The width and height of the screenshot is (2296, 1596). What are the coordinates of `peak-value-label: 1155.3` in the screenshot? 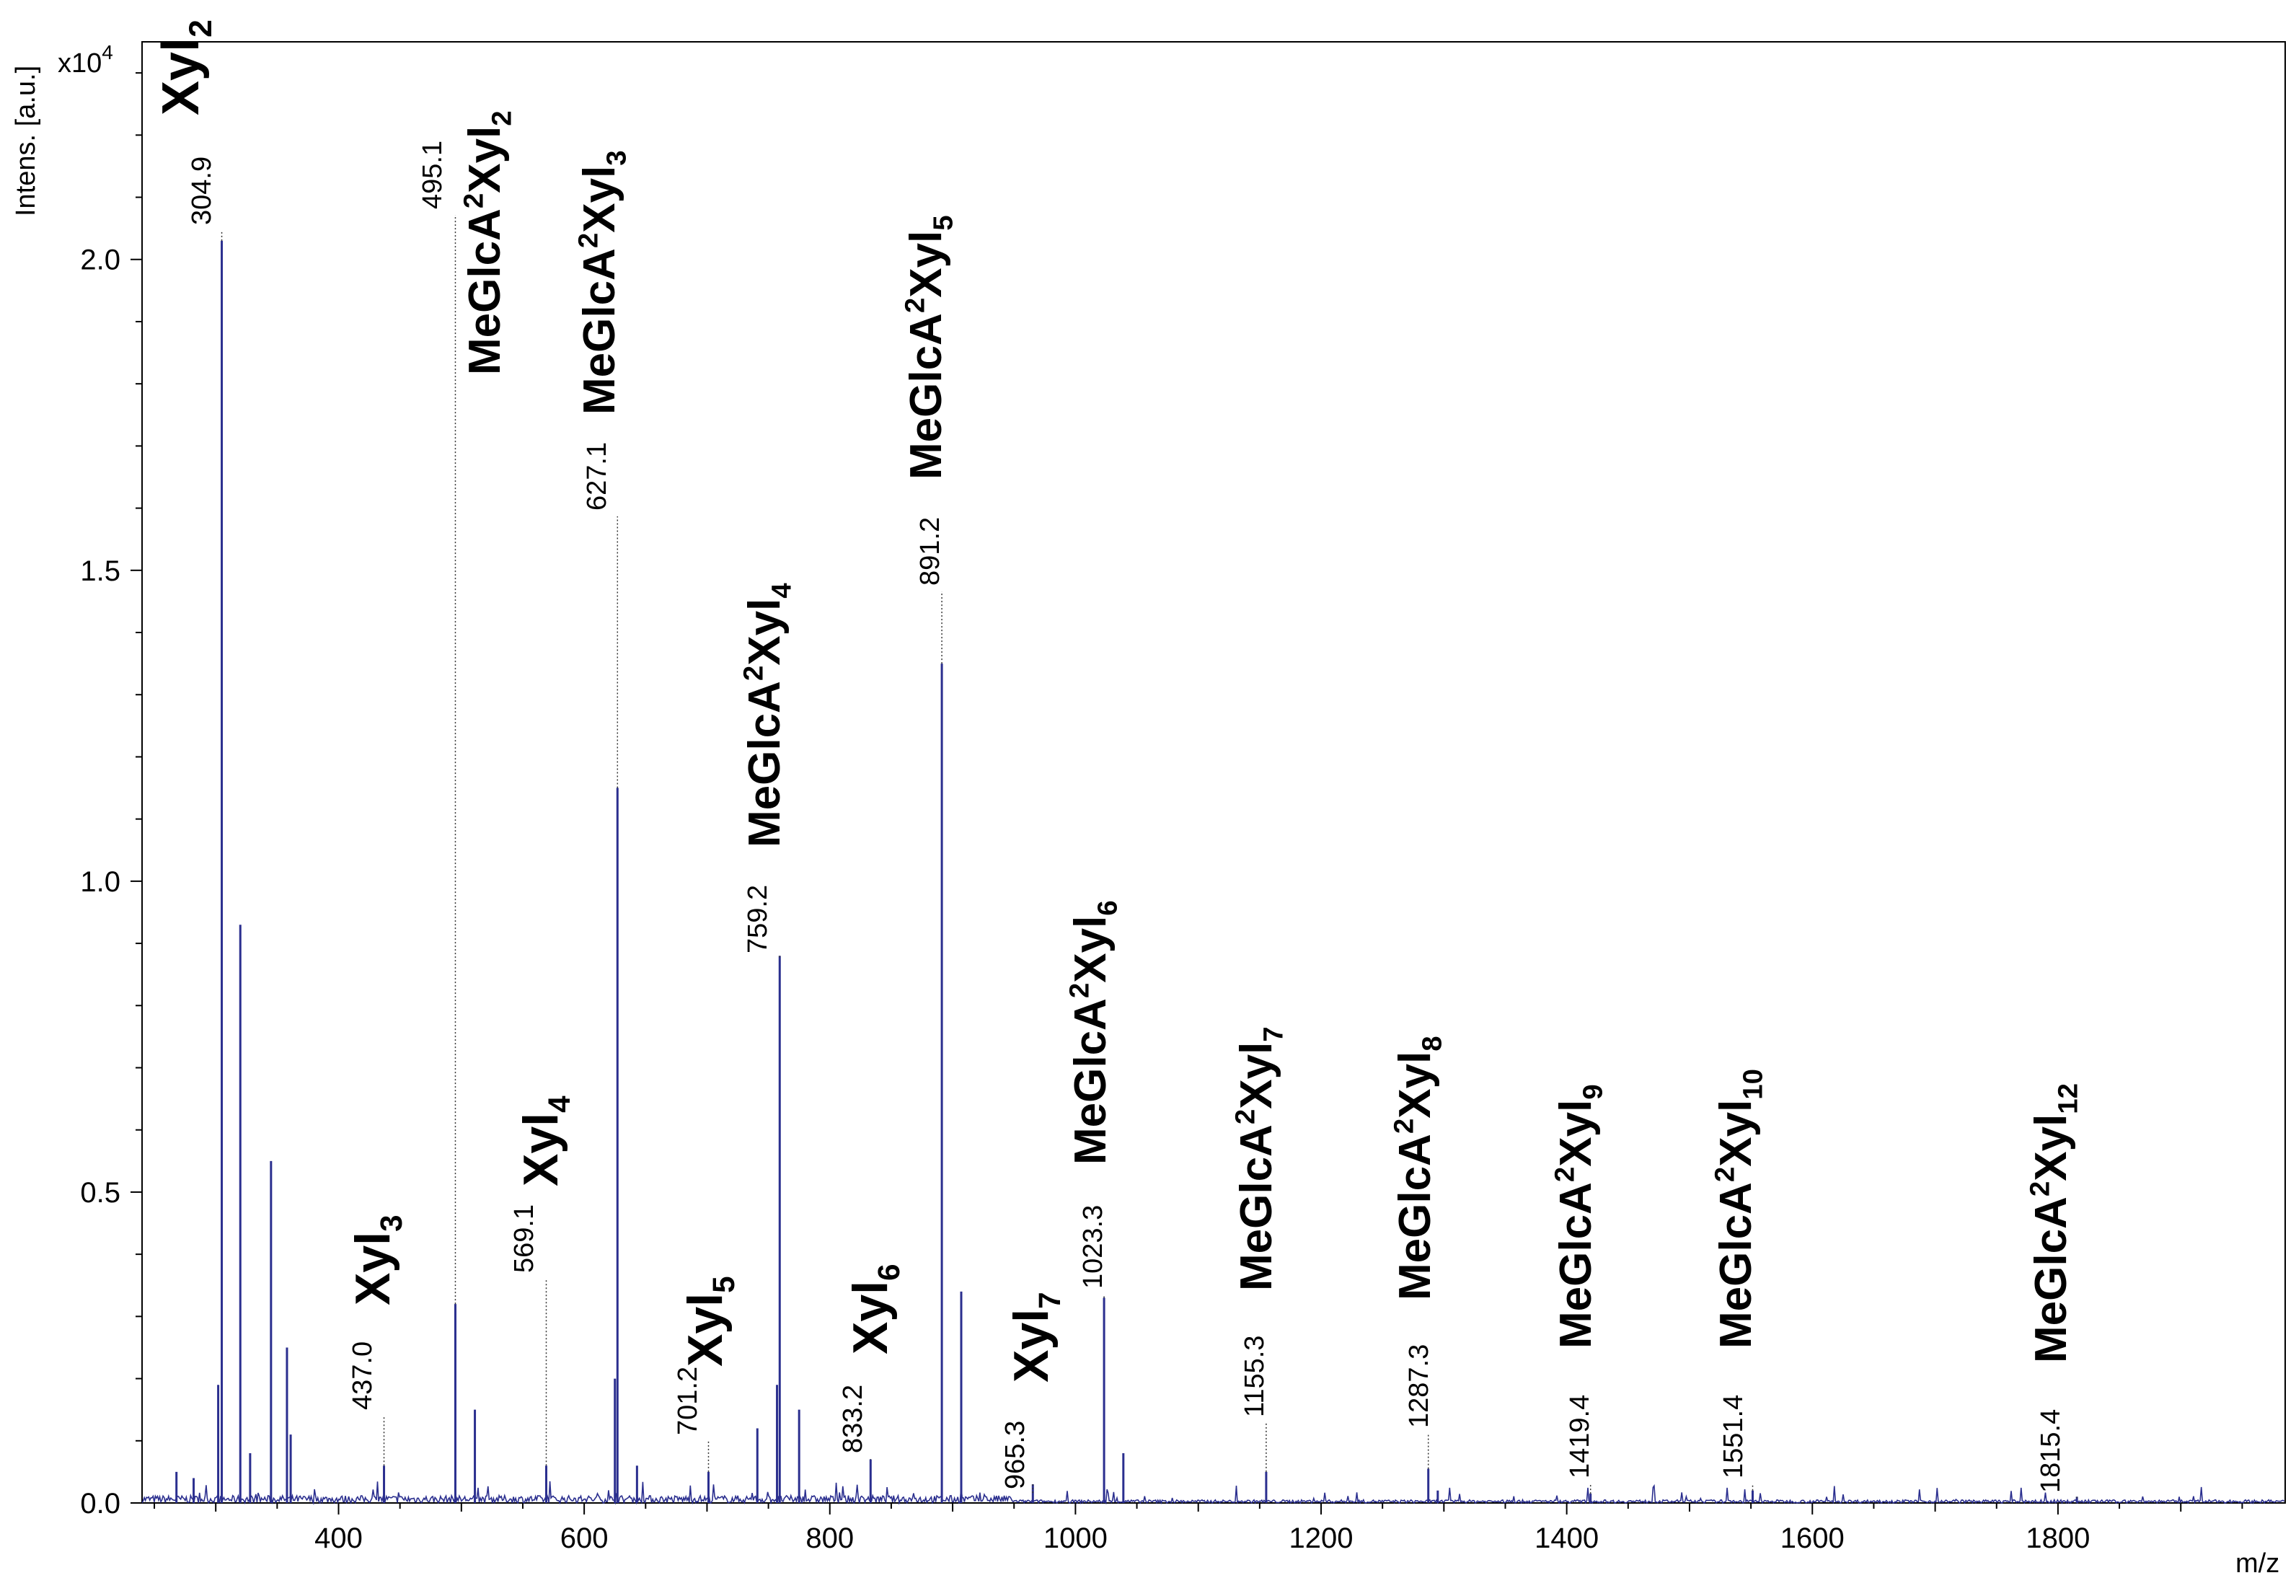 It's located at (1255, 1376).